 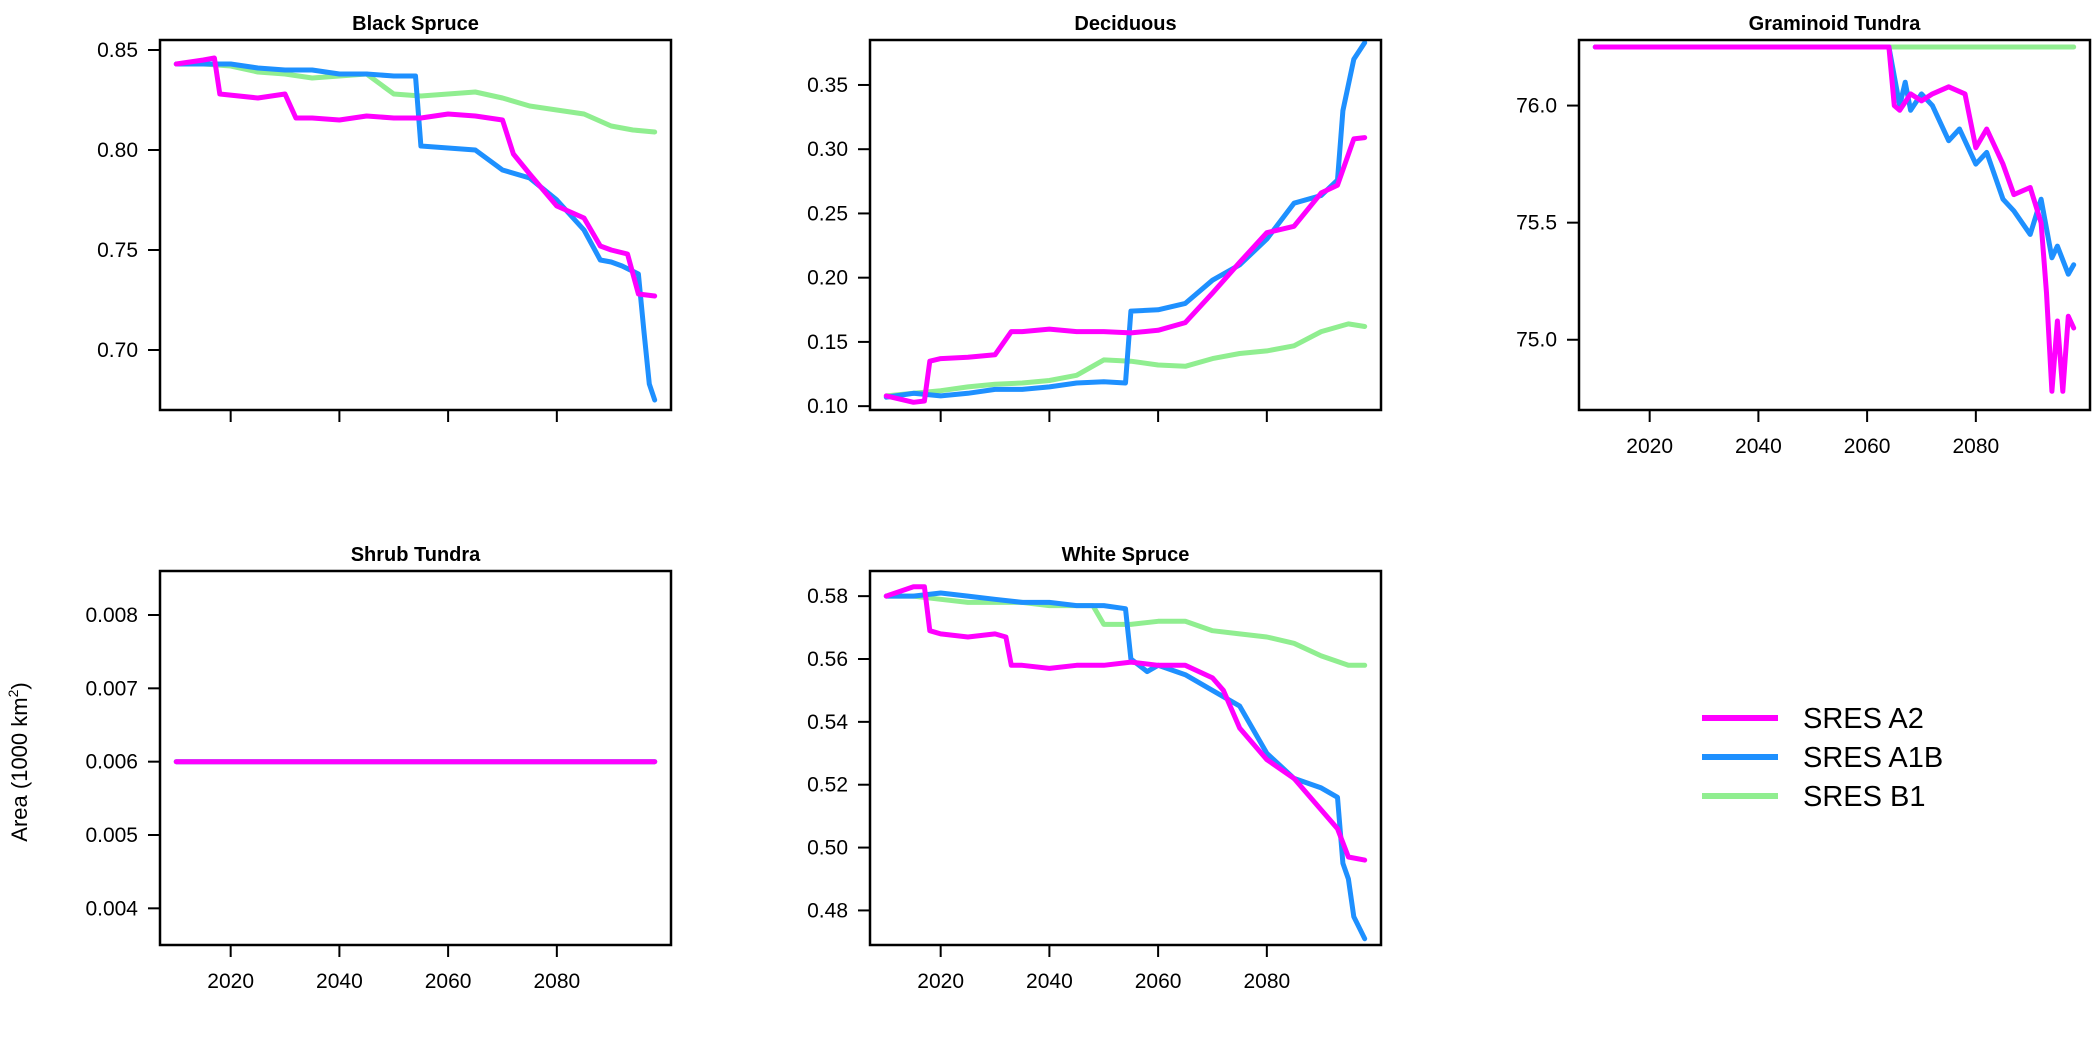 I want to click on y-axis-label-text: Area (1000 km, so click(x=19, y=769).